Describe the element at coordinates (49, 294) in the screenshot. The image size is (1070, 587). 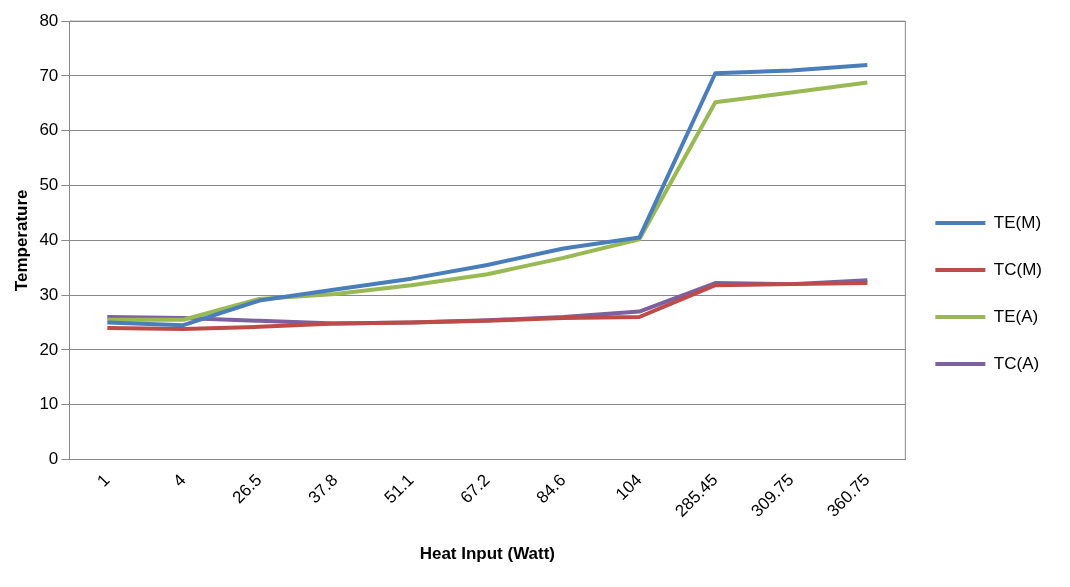
I see `y-tick-label: 30` at that location.